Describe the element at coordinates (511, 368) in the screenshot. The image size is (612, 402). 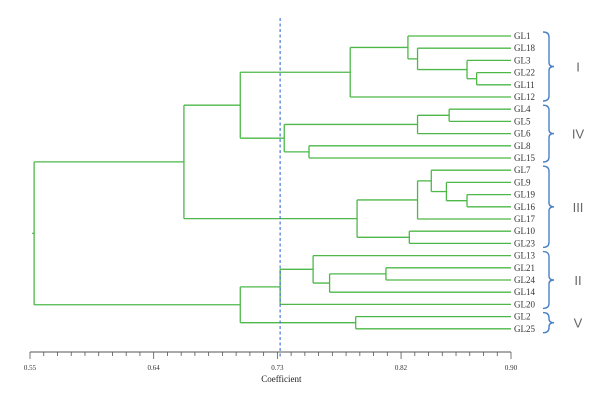
I see `tick-label: 0.90` at that location.